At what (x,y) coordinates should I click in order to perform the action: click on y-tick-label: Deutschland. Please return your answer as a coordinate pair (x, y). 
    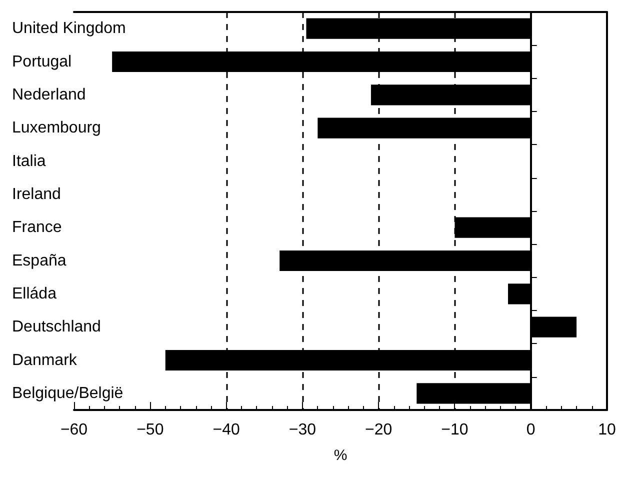
    Looking at the image, I should click on (56, 327).